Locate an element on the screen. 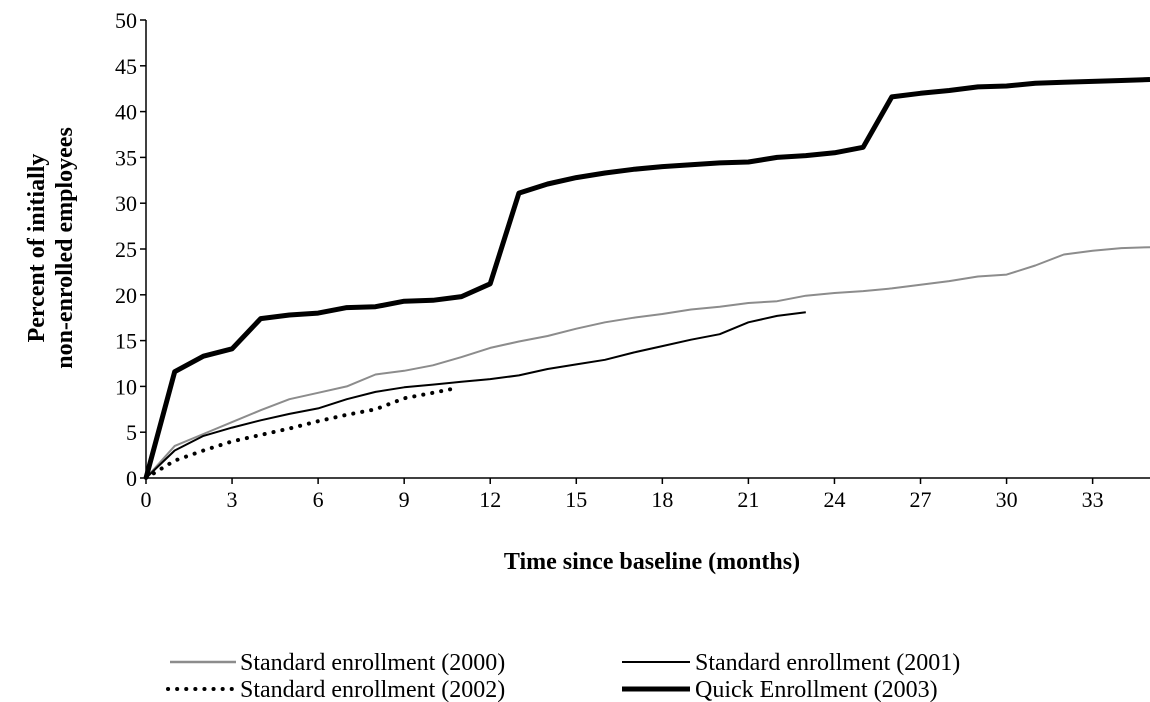 The width and height of the screenshot is (1150, 702). legend-item-2002: Standard enrollment (2002) is located at coordinates (335, 689).